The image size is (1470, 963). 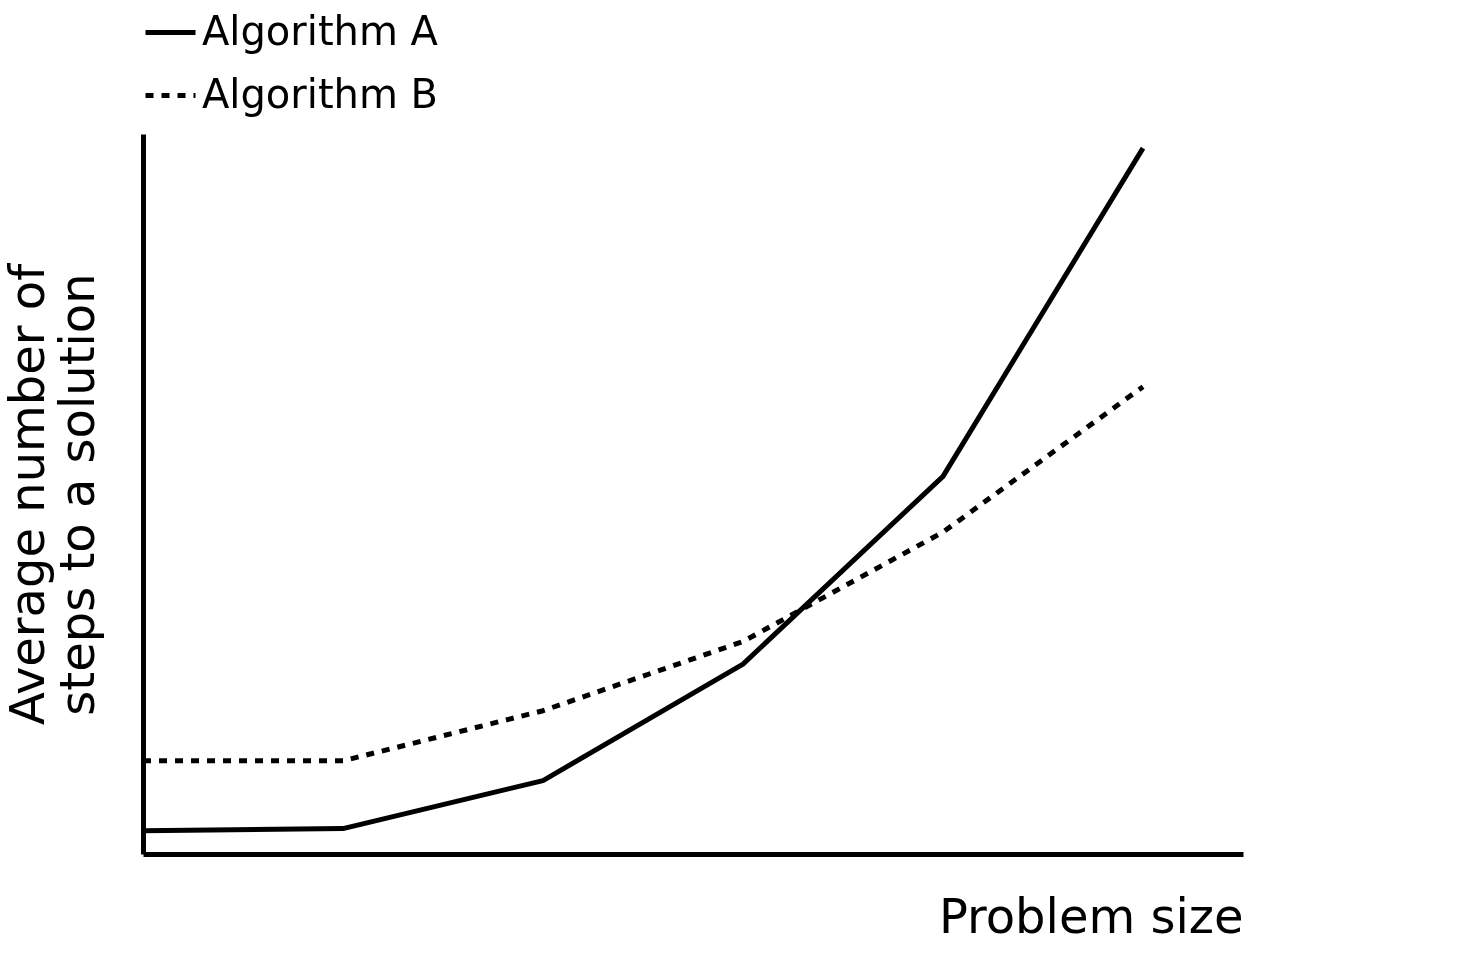 What do you see at coordinates (320, 30) in the screenshot?
I see `legend-label: Algorithm A` at bounding box center [320, 30].